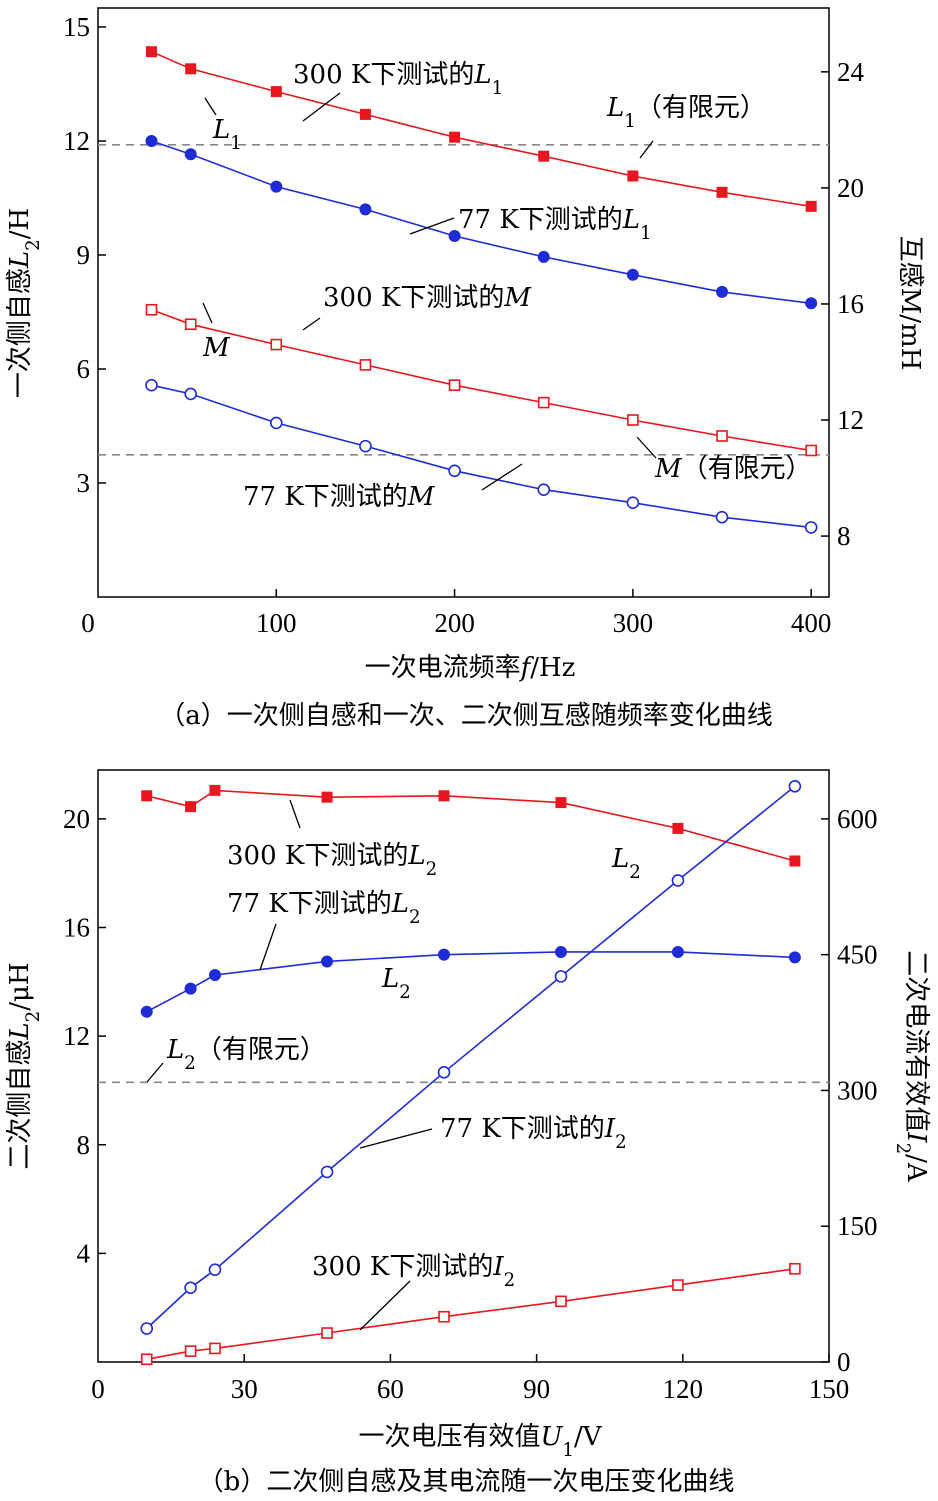 The width and height of the screenshot is (938, 1501). I want to click on annotation-label: L1, so click(227, 134).